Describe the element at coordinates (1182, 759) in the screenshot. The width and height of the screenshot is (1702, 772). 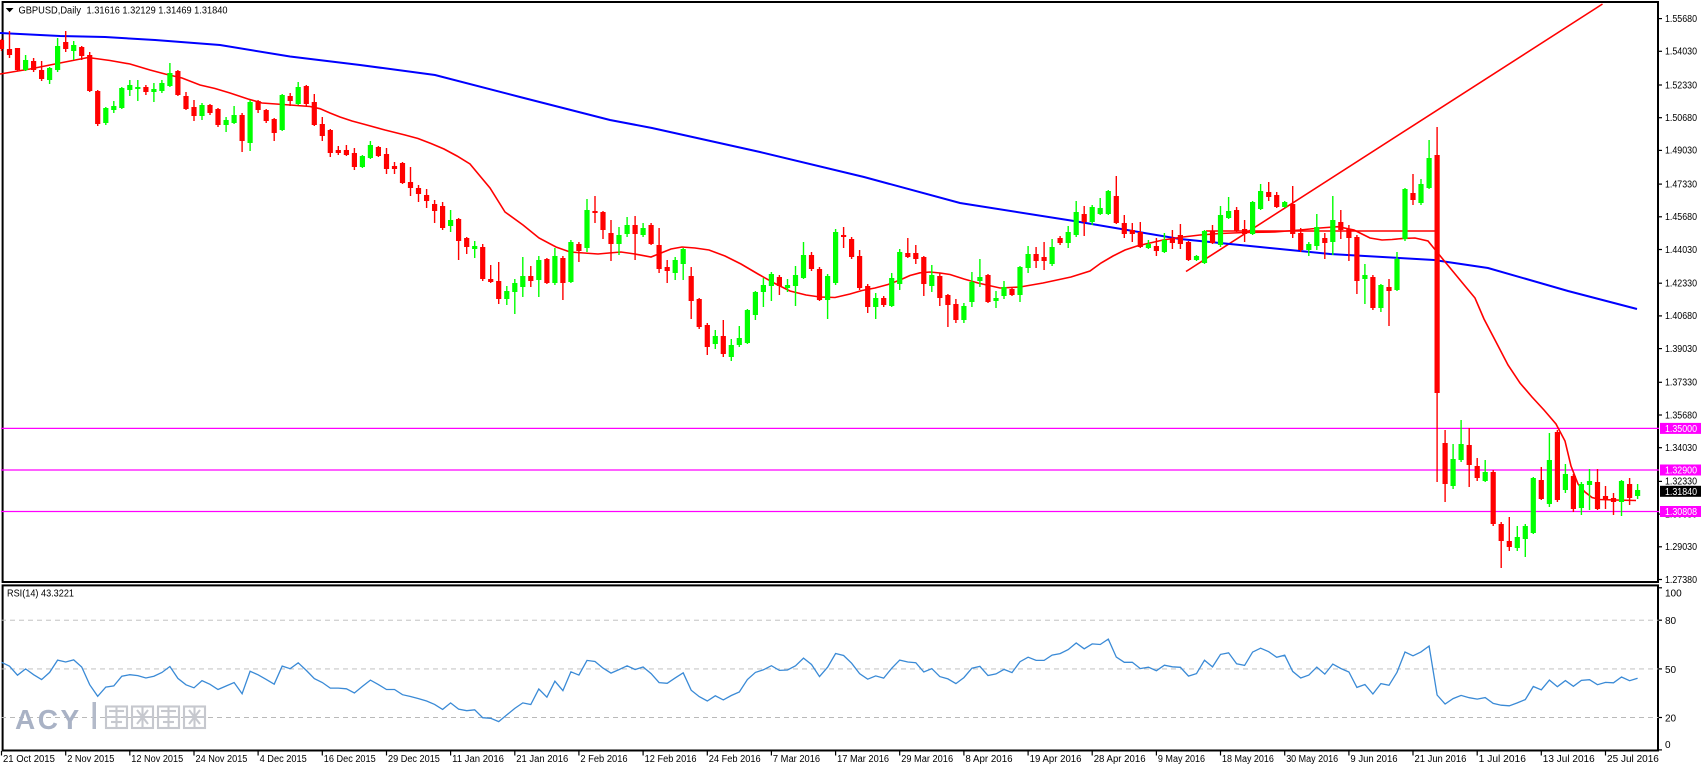
I see `svg-text: 9 May 2016` at that location.